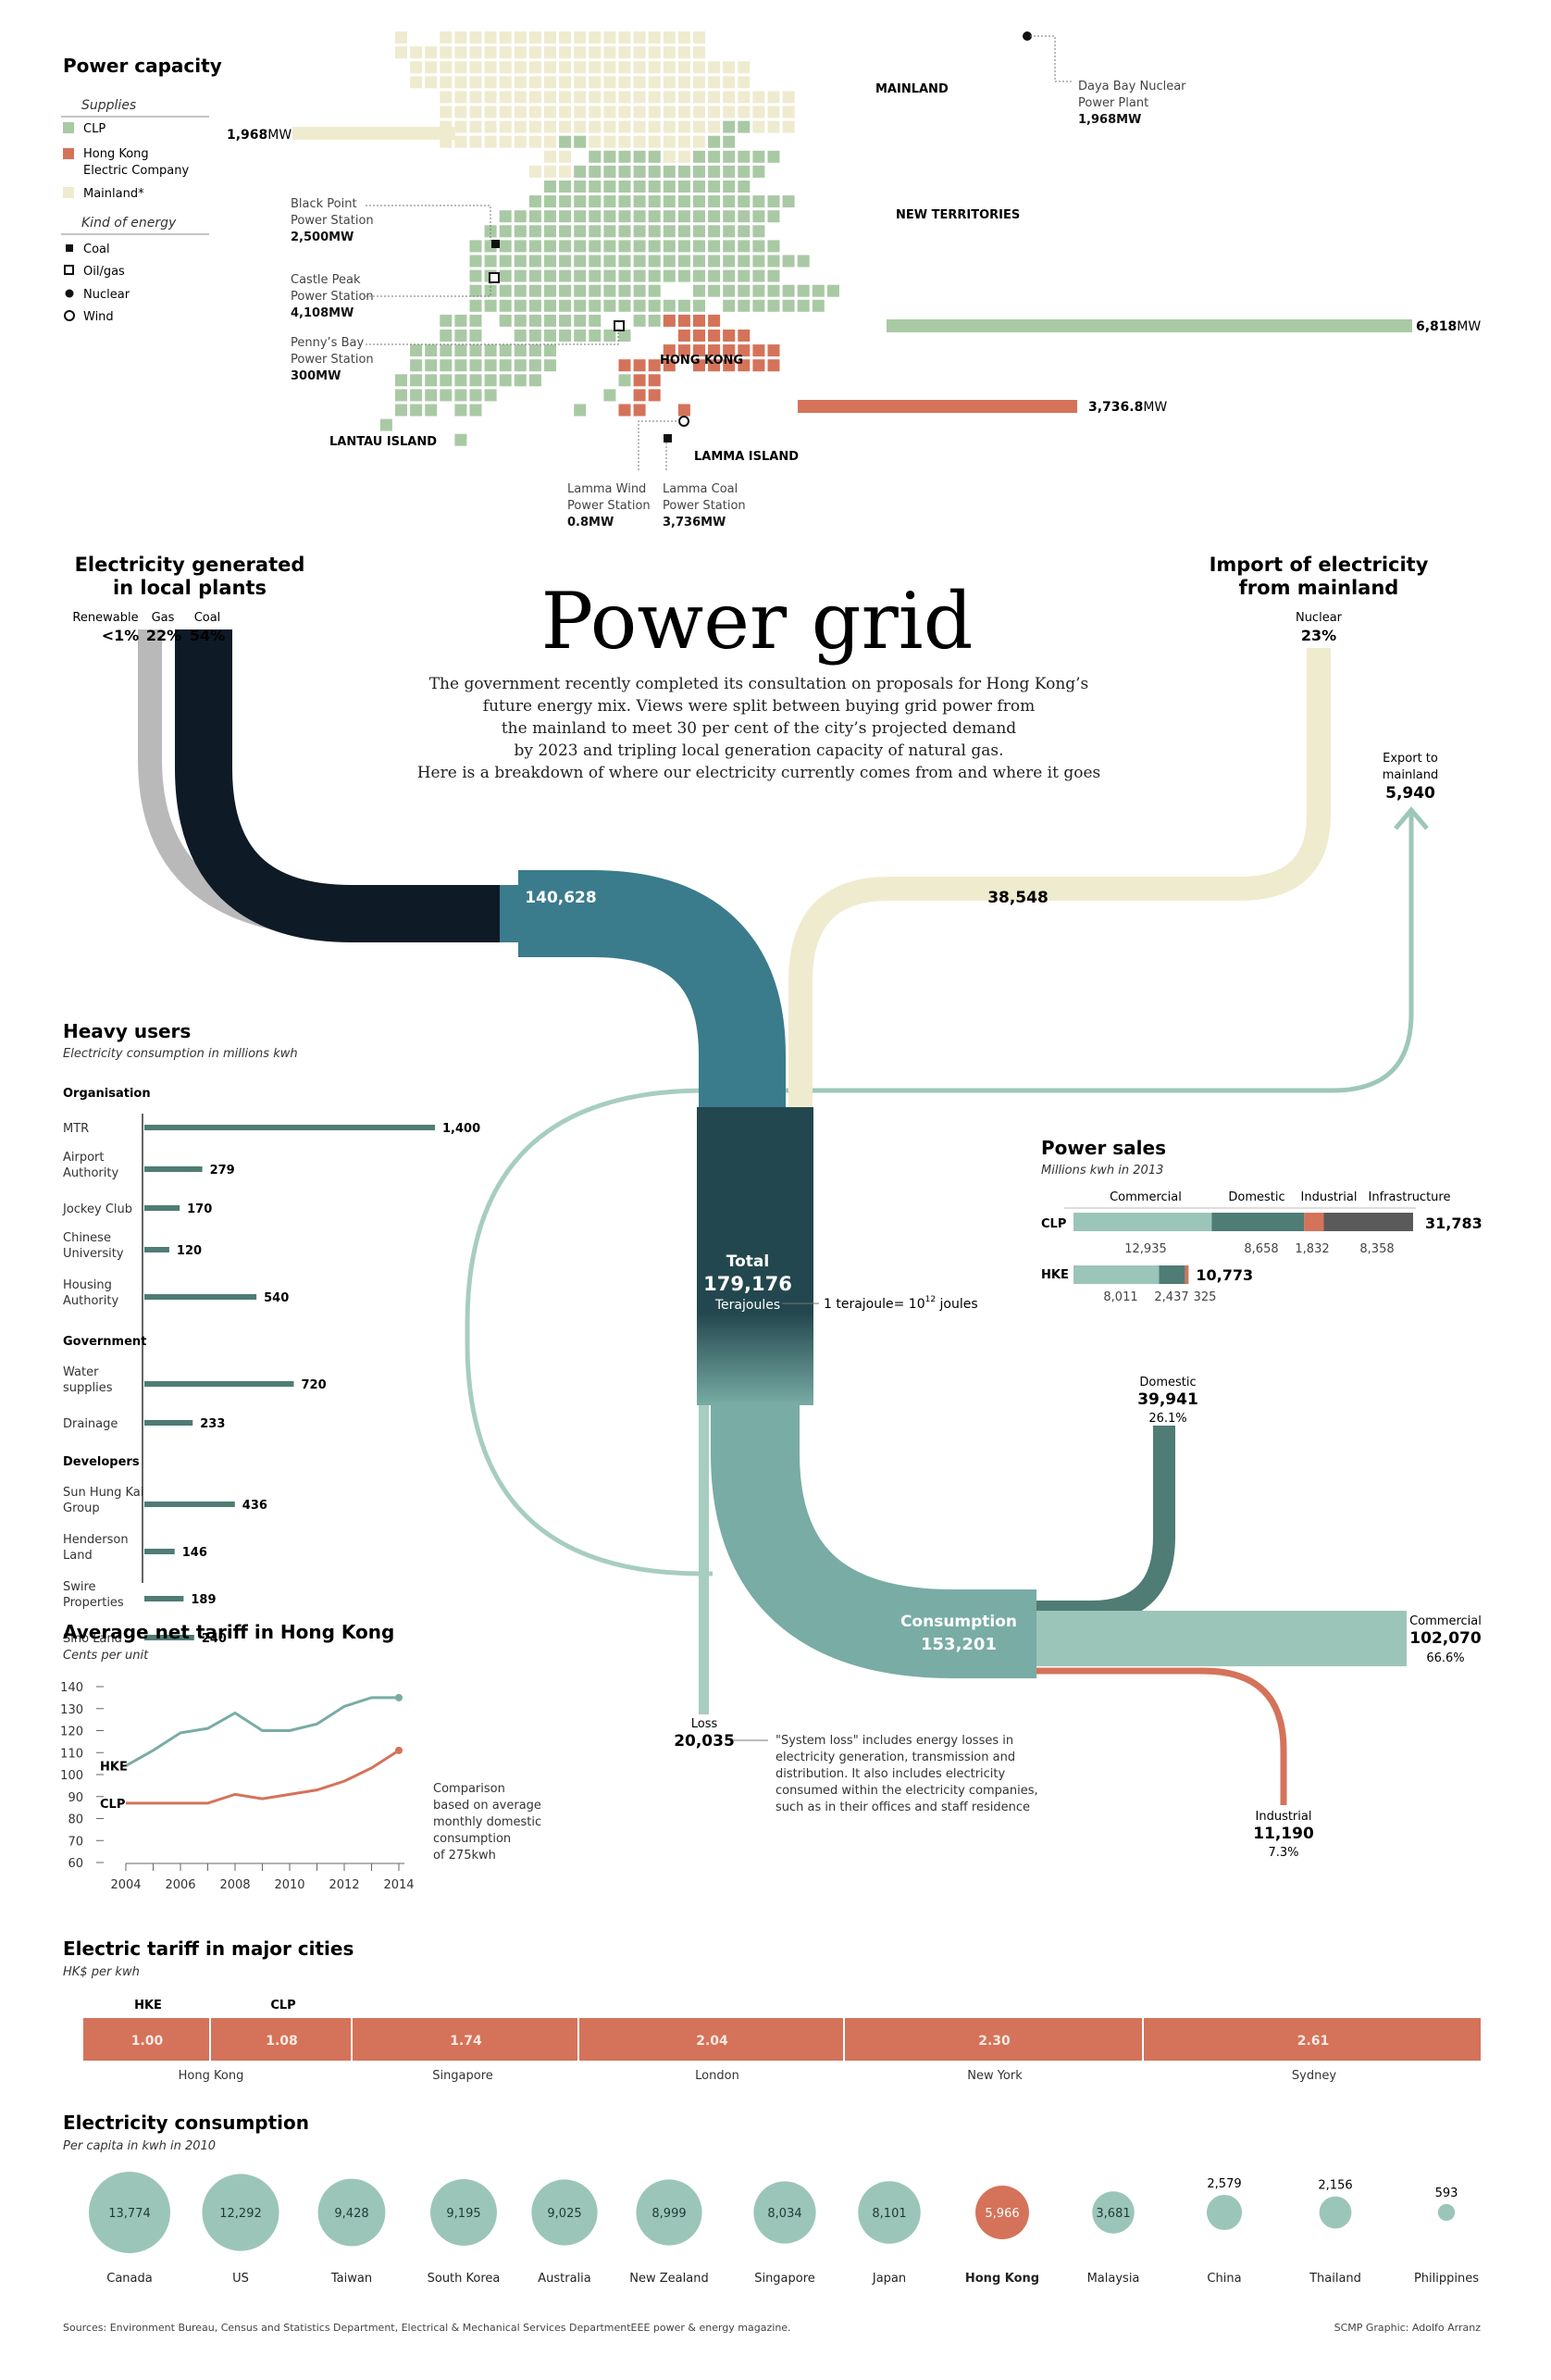 Image resolution: width=1551 pixels, height=2380 pixels. Describe the element at coordinates (373, 133) in the screenshot. I see `mainland-capacity-bar` at that location.